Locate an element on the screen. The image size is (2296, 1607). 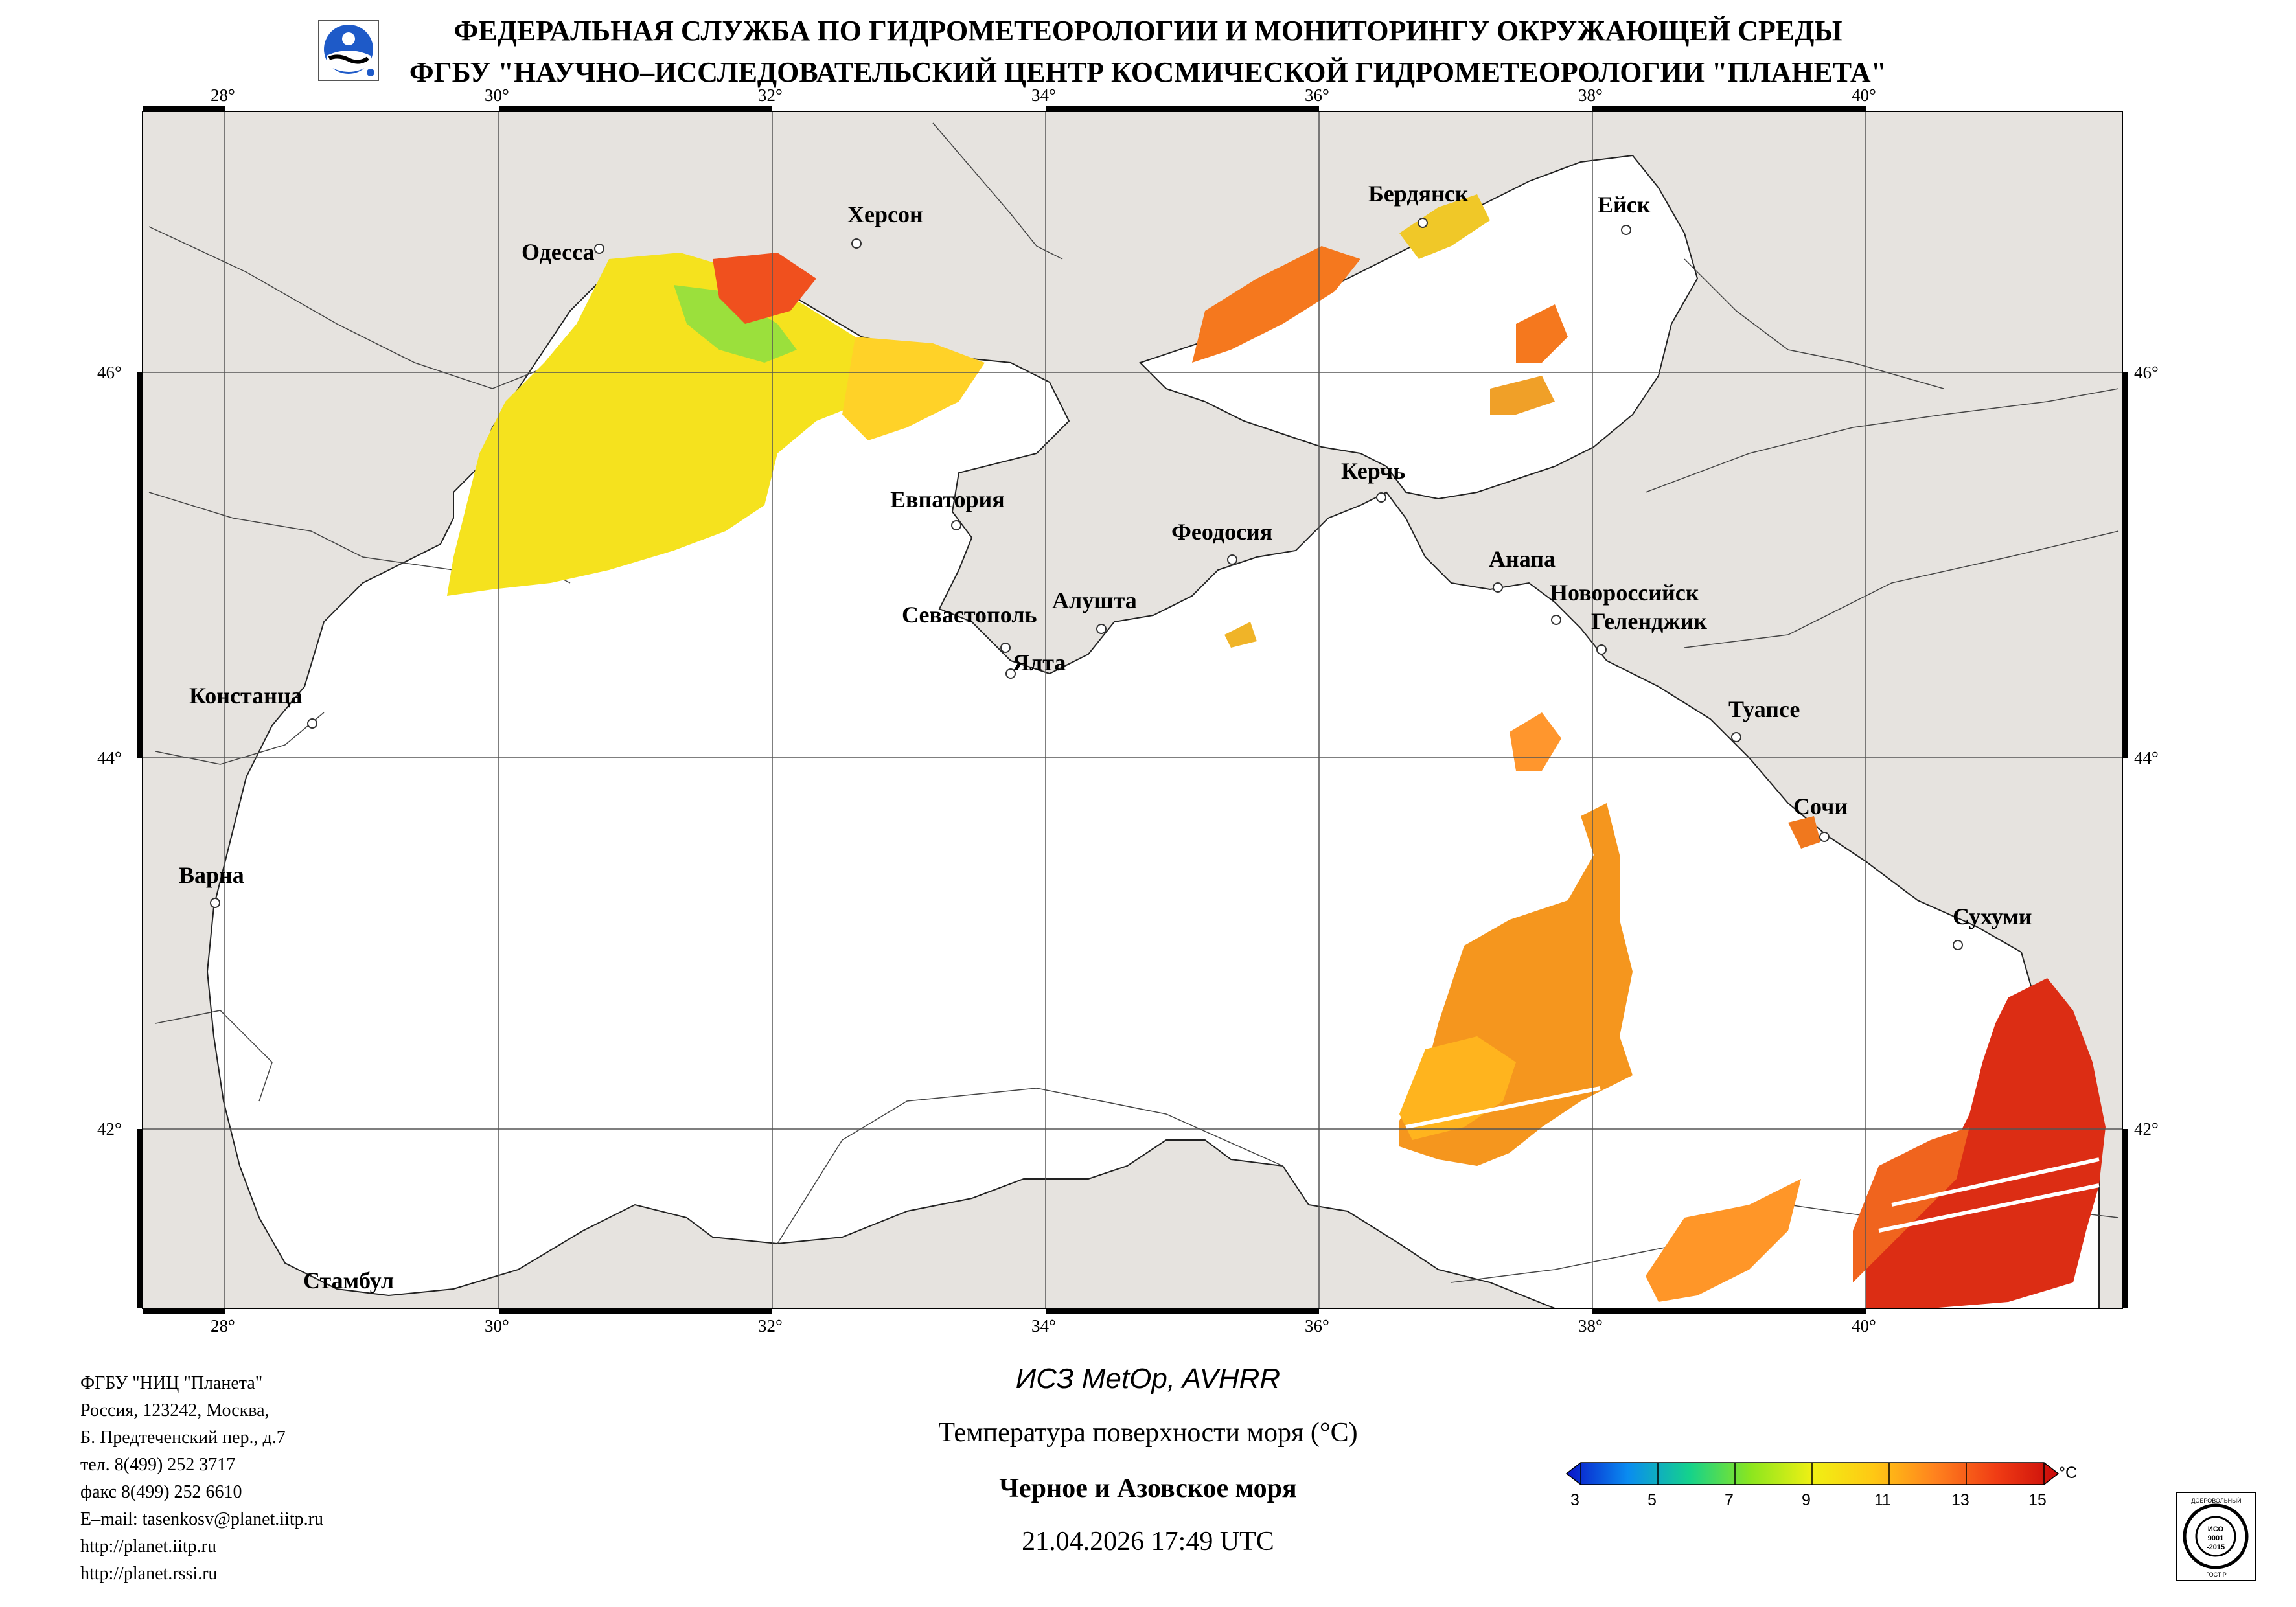
lat-label-left: 46° is located at coordinates (109, 372).